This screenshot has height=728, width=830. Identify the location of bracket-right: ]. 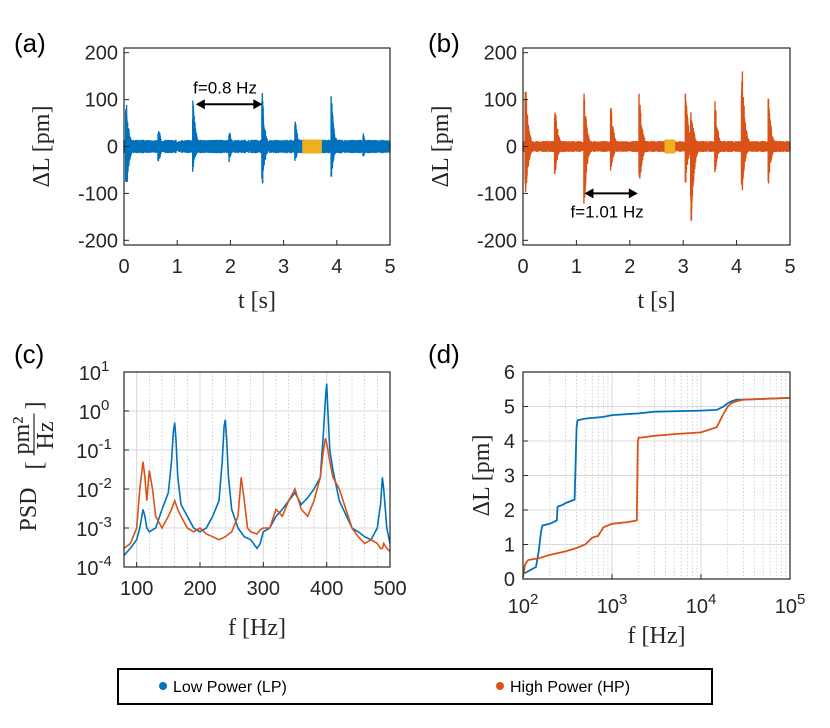
(35, 406).